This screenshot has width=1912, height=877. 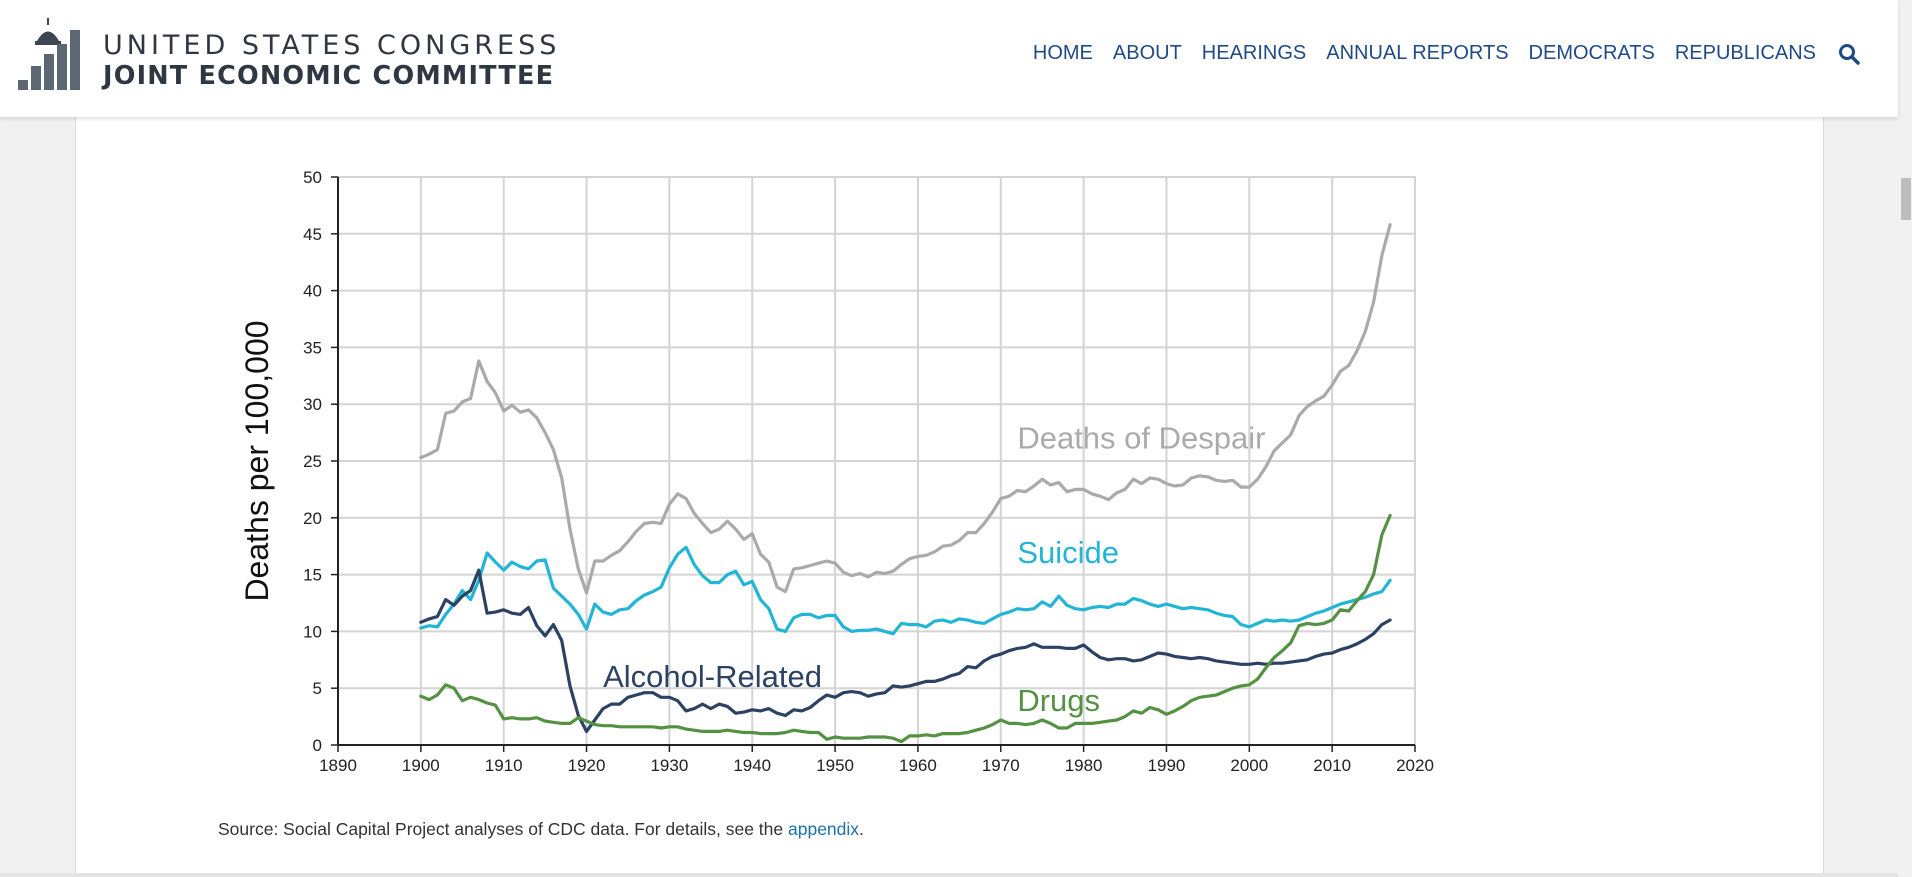 What do you see at coordinates (905, 650) in the screenshot?
I see `series-line-alcohol-related` at bounding box center [905, 650].